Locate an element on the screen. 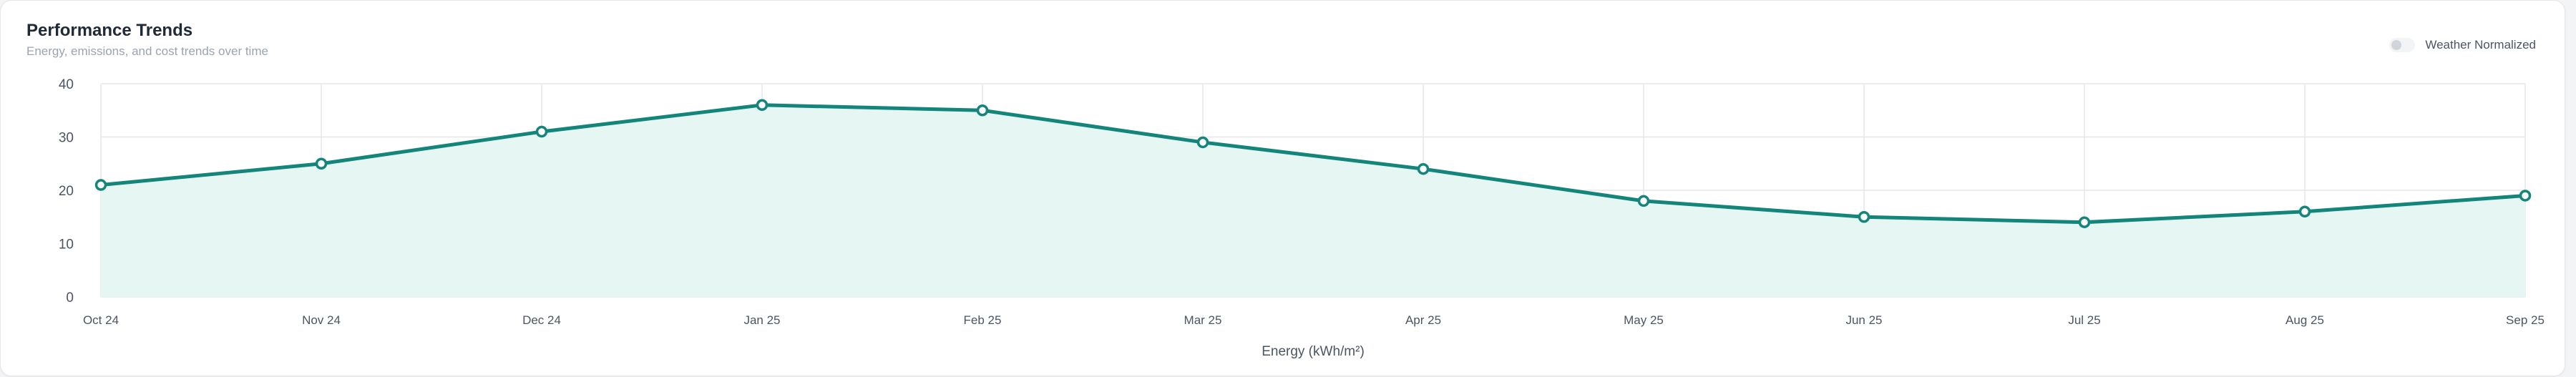 This screenshot has width=2576, height=377. toggle-knob is located at coordinates (2396, 45).